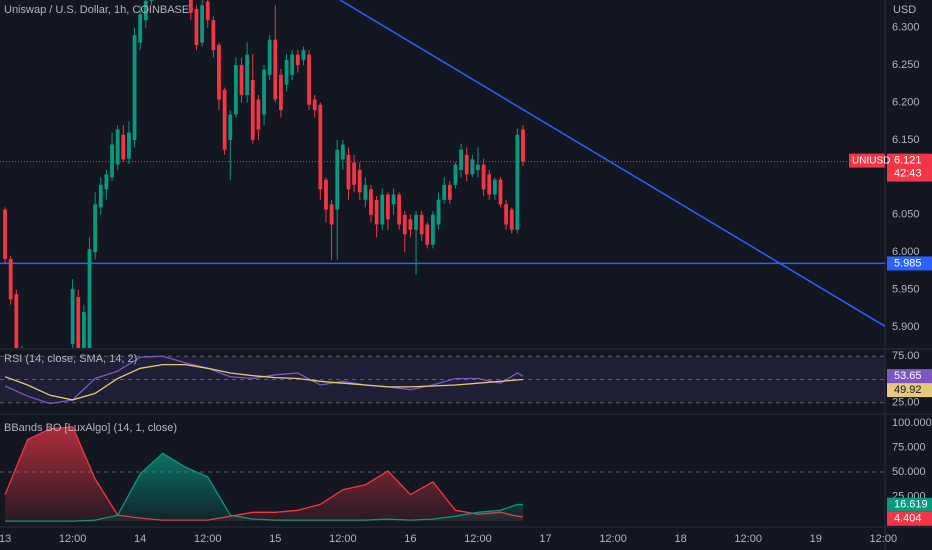 The image size is (932, 550). What do you see at coordinates (908, 376) in the screenshot?
I see `value-label: 53.65` at bounding box center [908, 376].